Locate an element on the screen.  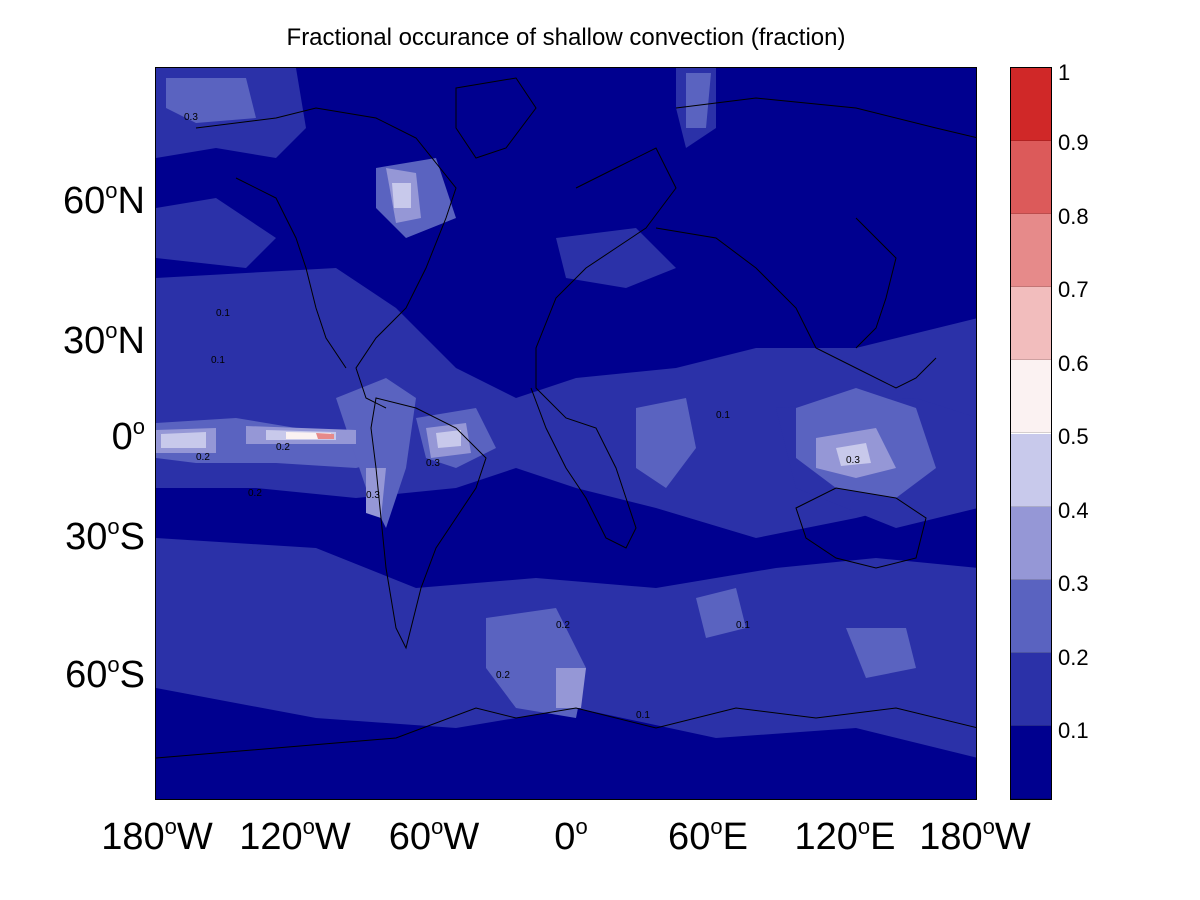
colorbar-tick: 0.8 is located at coordinates (1073, 216).